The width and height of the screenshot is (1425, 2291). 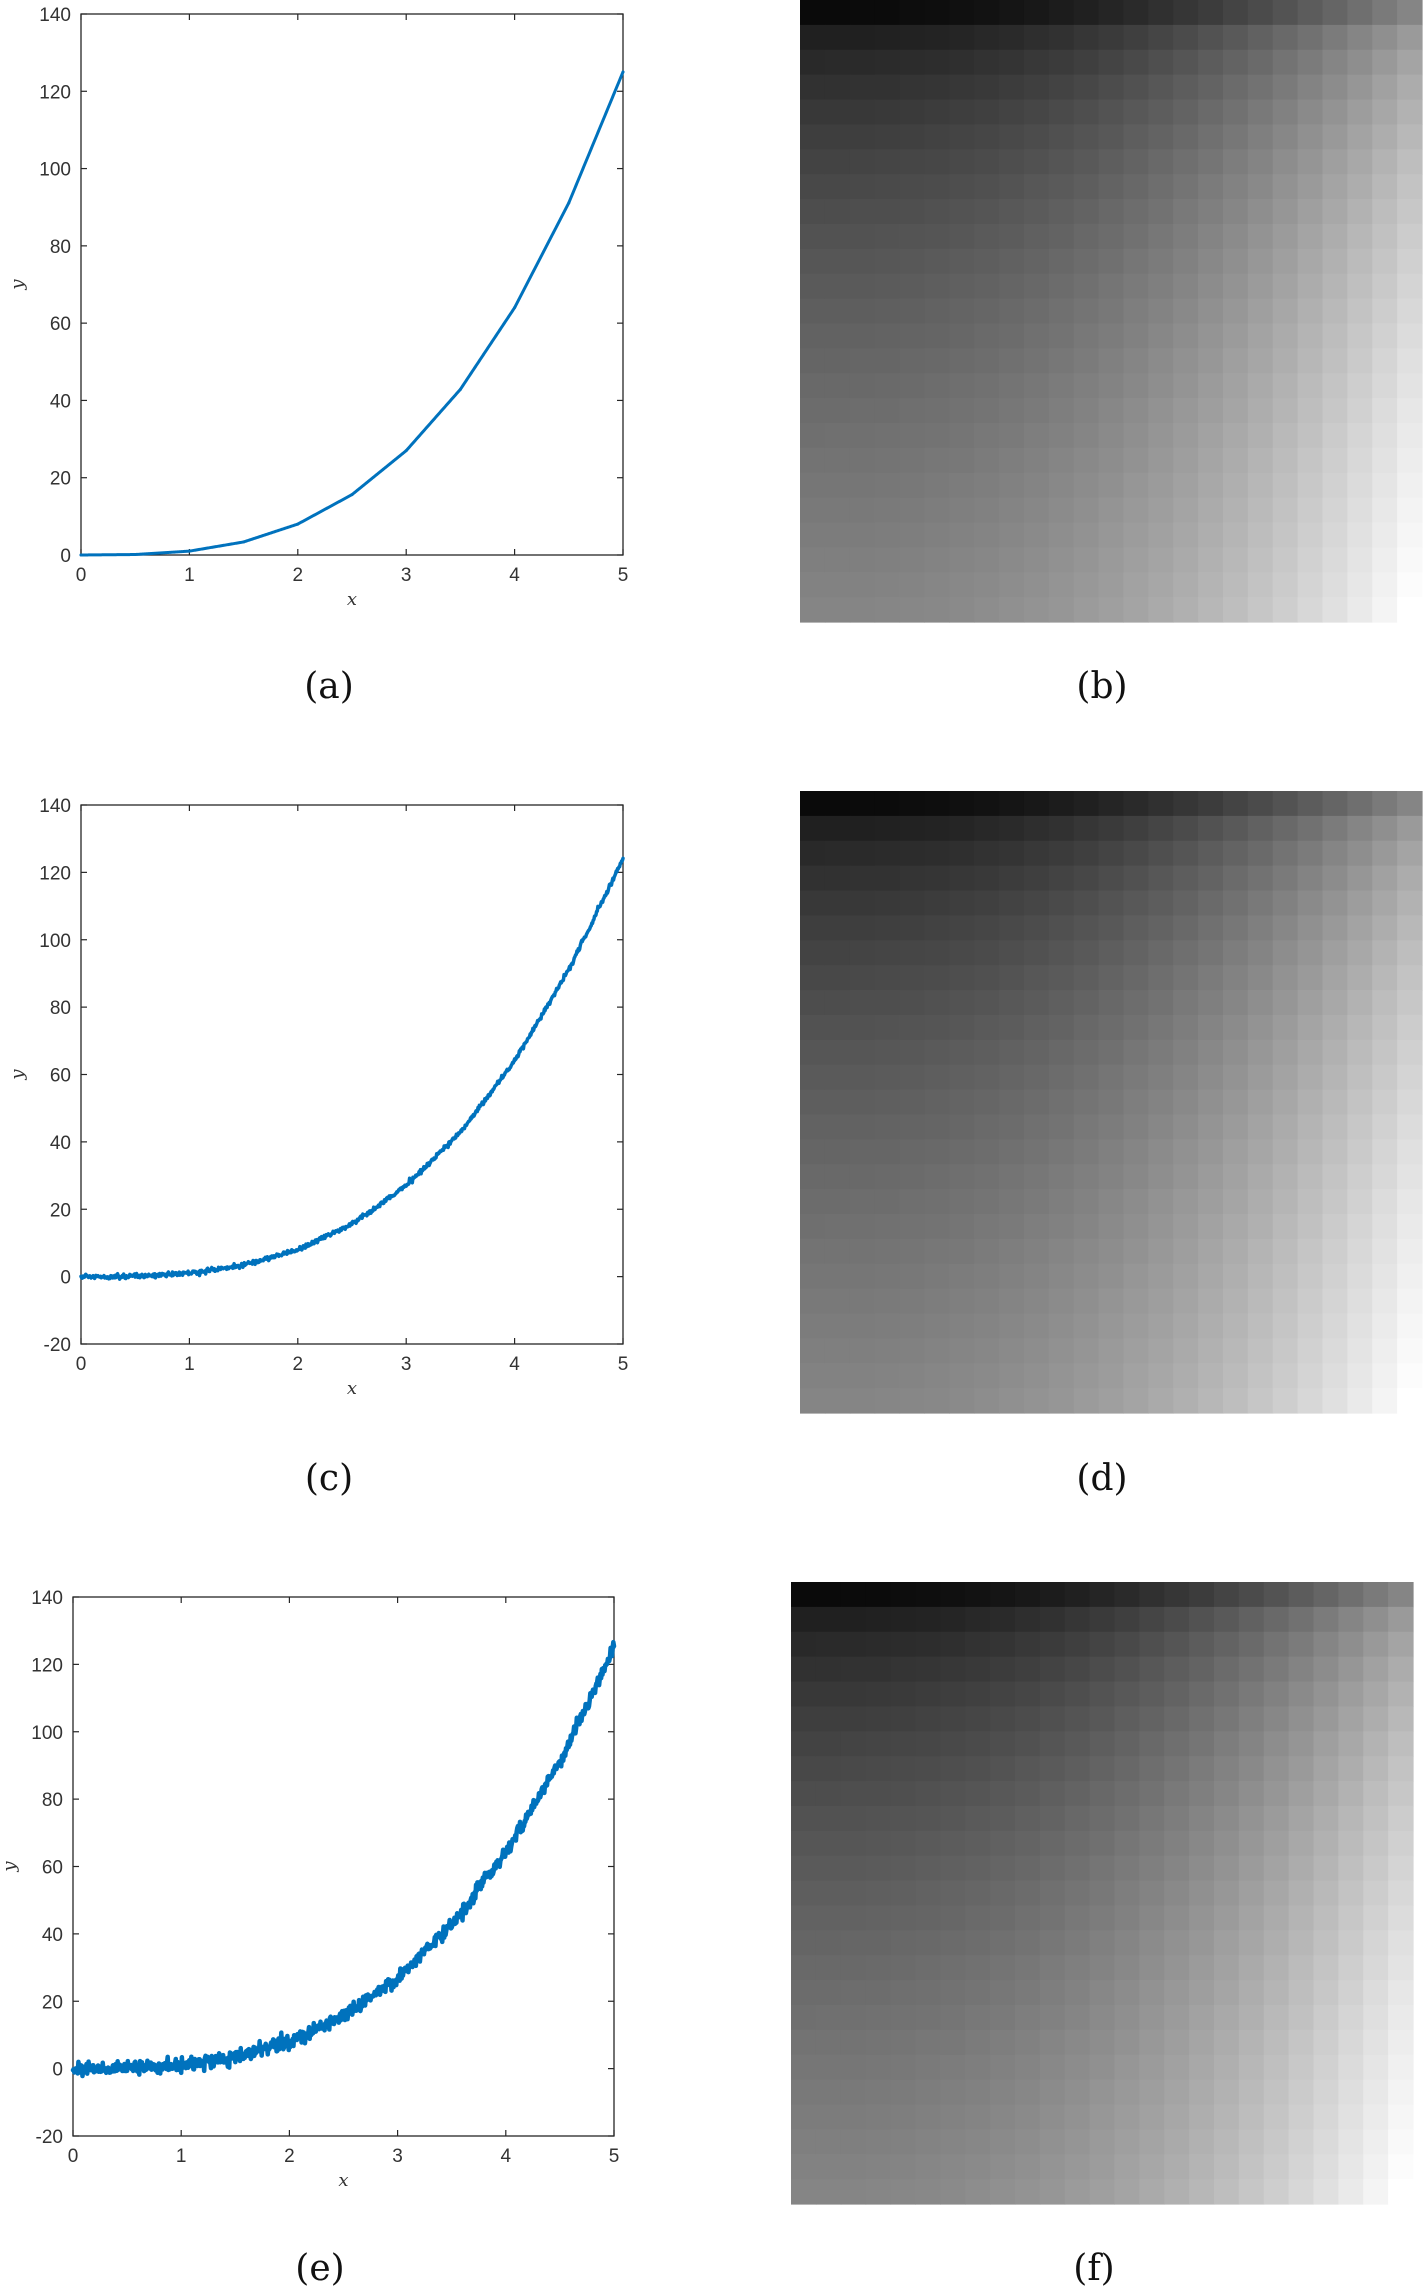 I want to click on x-tick-label: 3, so click(x=397, y=2156).